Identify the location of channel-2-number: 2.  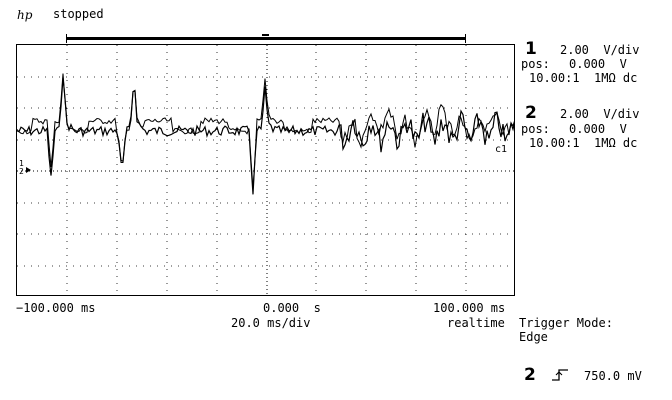
(531, 113).